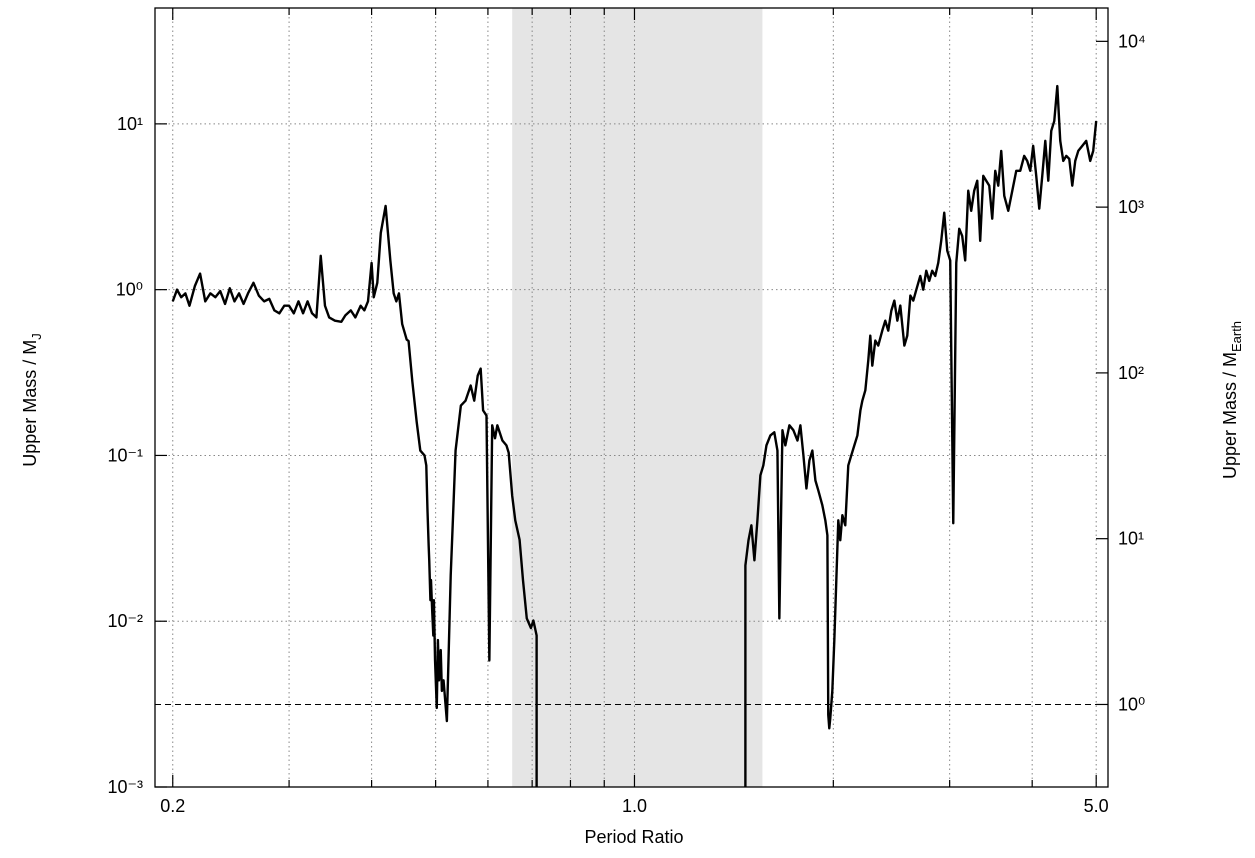 The width and height of the screenshot is (1255, 858). I want to click on y-tick-label: 10⁰, so click(129, 290).